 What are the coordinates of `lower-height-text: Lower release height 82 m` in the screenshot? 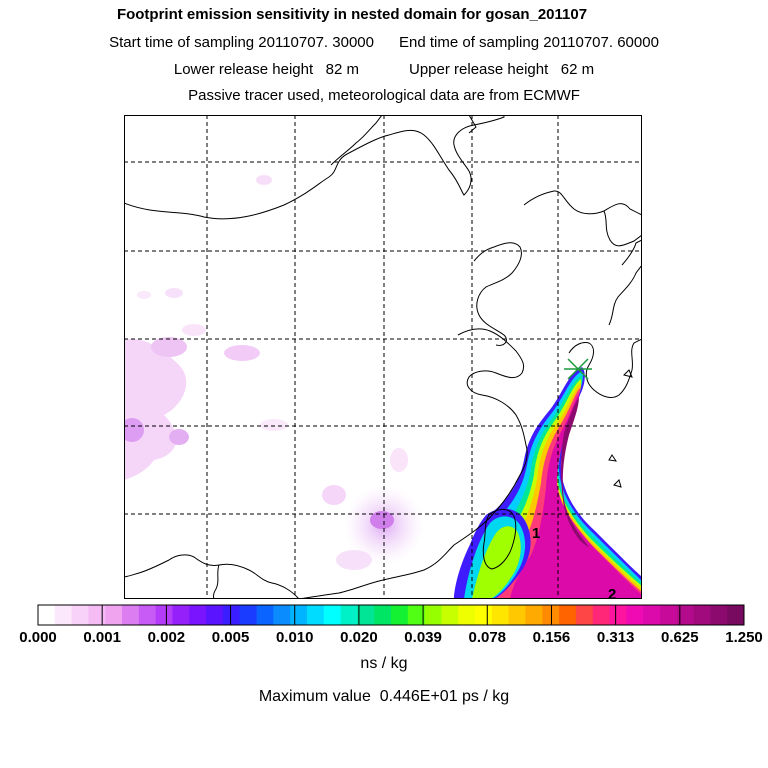 It's located at (266, 69).